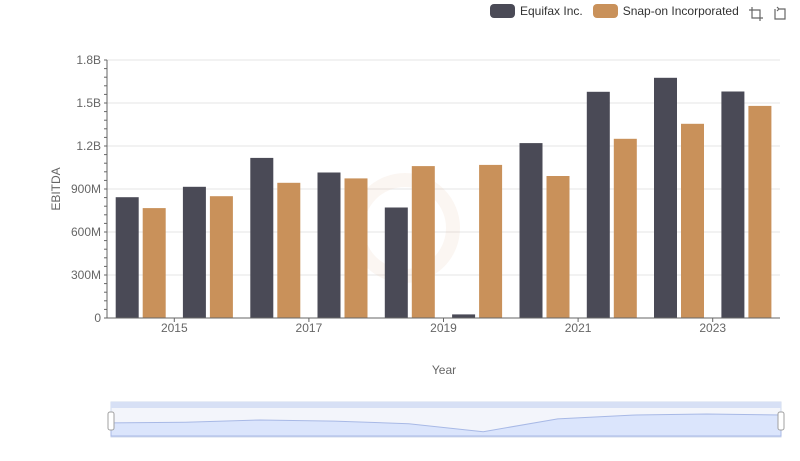 The height and width of the screenshot is (461, 800). Describe the element at coordinates (309, 328) in the screenshot. I see `x-tick-label: 2017` at that location.